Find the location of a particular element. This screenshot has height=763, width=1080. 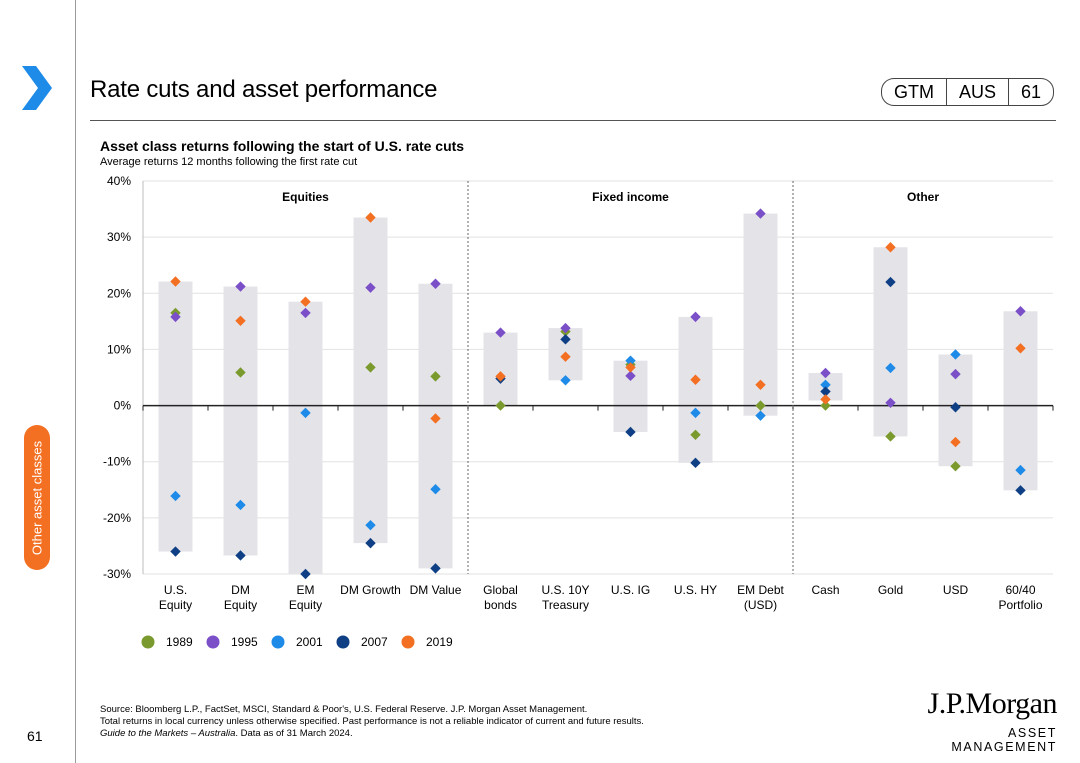

header-divider is located at coordinates (573, 120).